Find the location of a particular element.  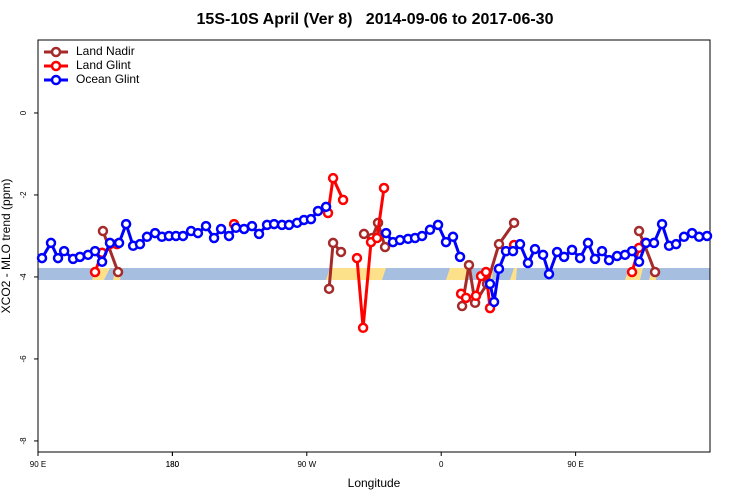

x-tick-label: 90 W is located at coordinates (306, 464).